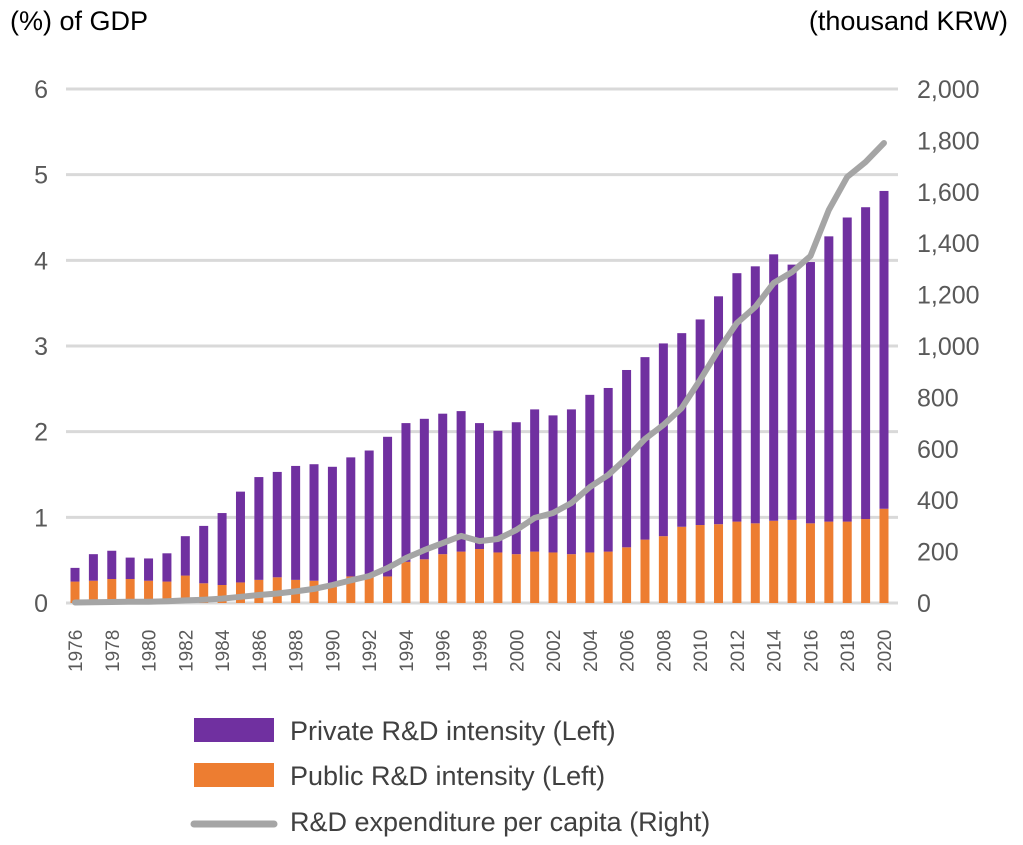 The width and height of the screenshot is (1023, 845). I want to click on x-tick-label: 1984, so click(223, 650).